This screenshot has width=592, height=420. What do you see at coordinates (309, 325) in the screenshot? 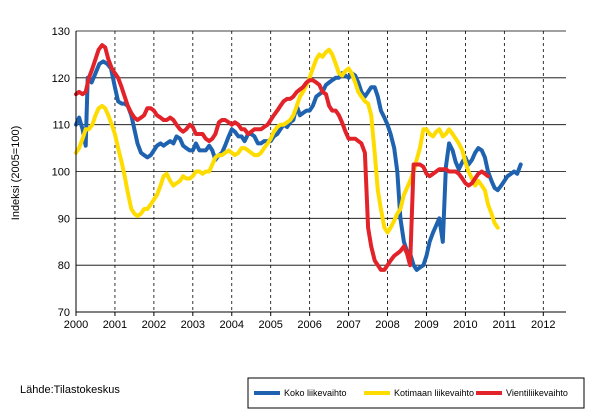
I see `x-tick-label: 2006` at bounding box center [309, 325].